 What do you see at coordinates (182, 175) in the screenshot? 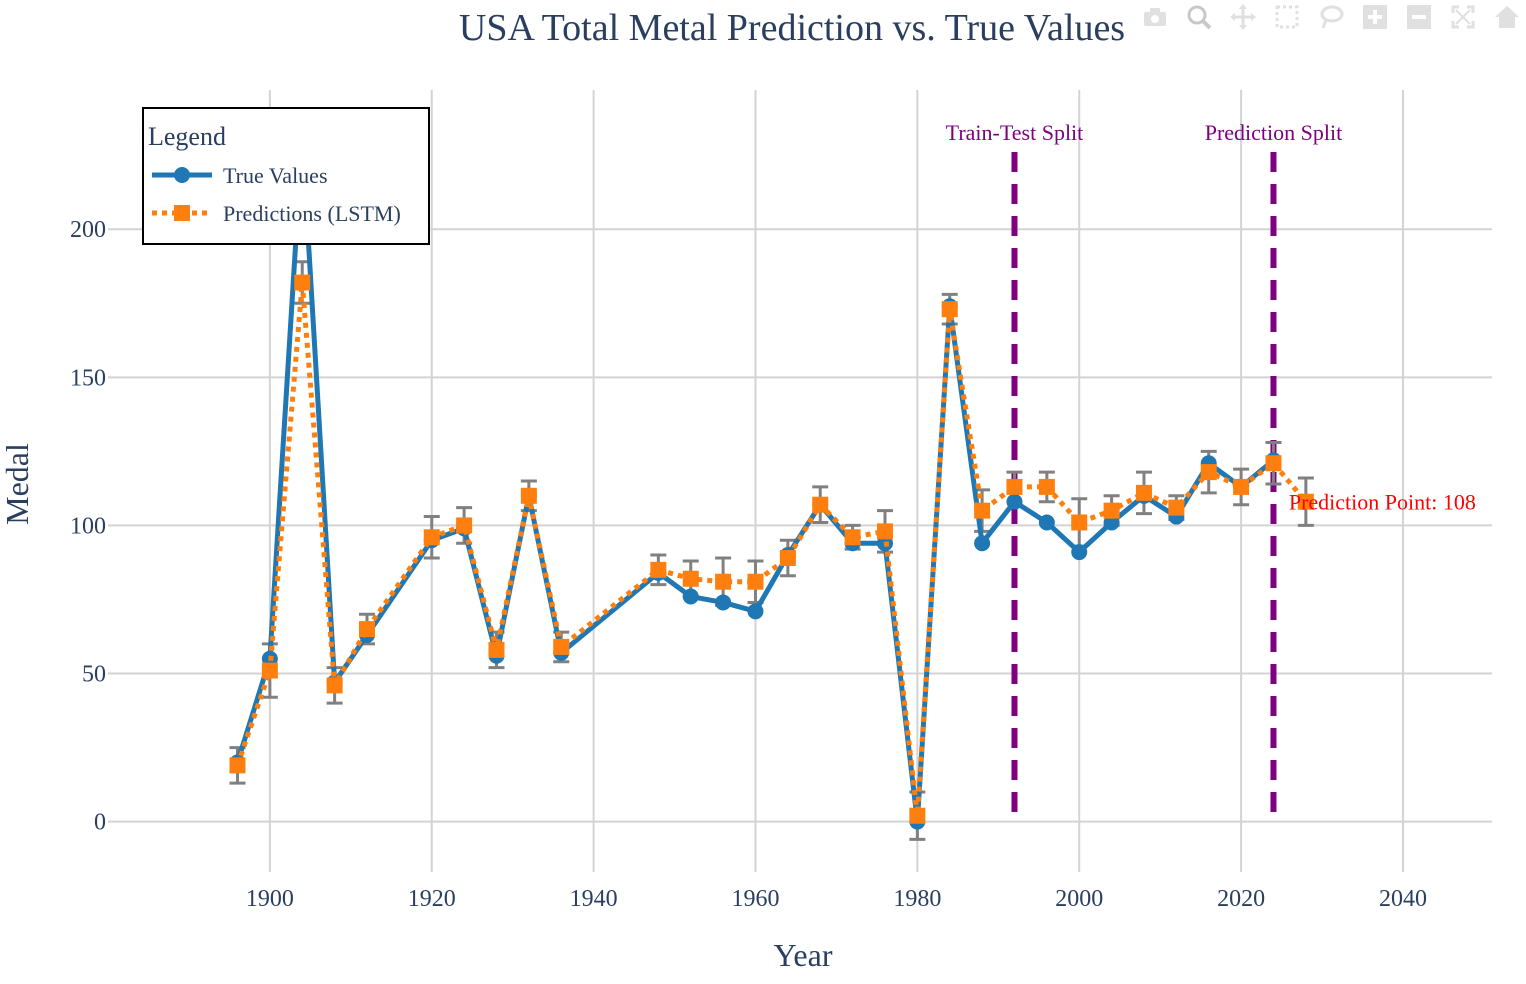
I see `legend-marker-circle` at bounding box center [182, 175].